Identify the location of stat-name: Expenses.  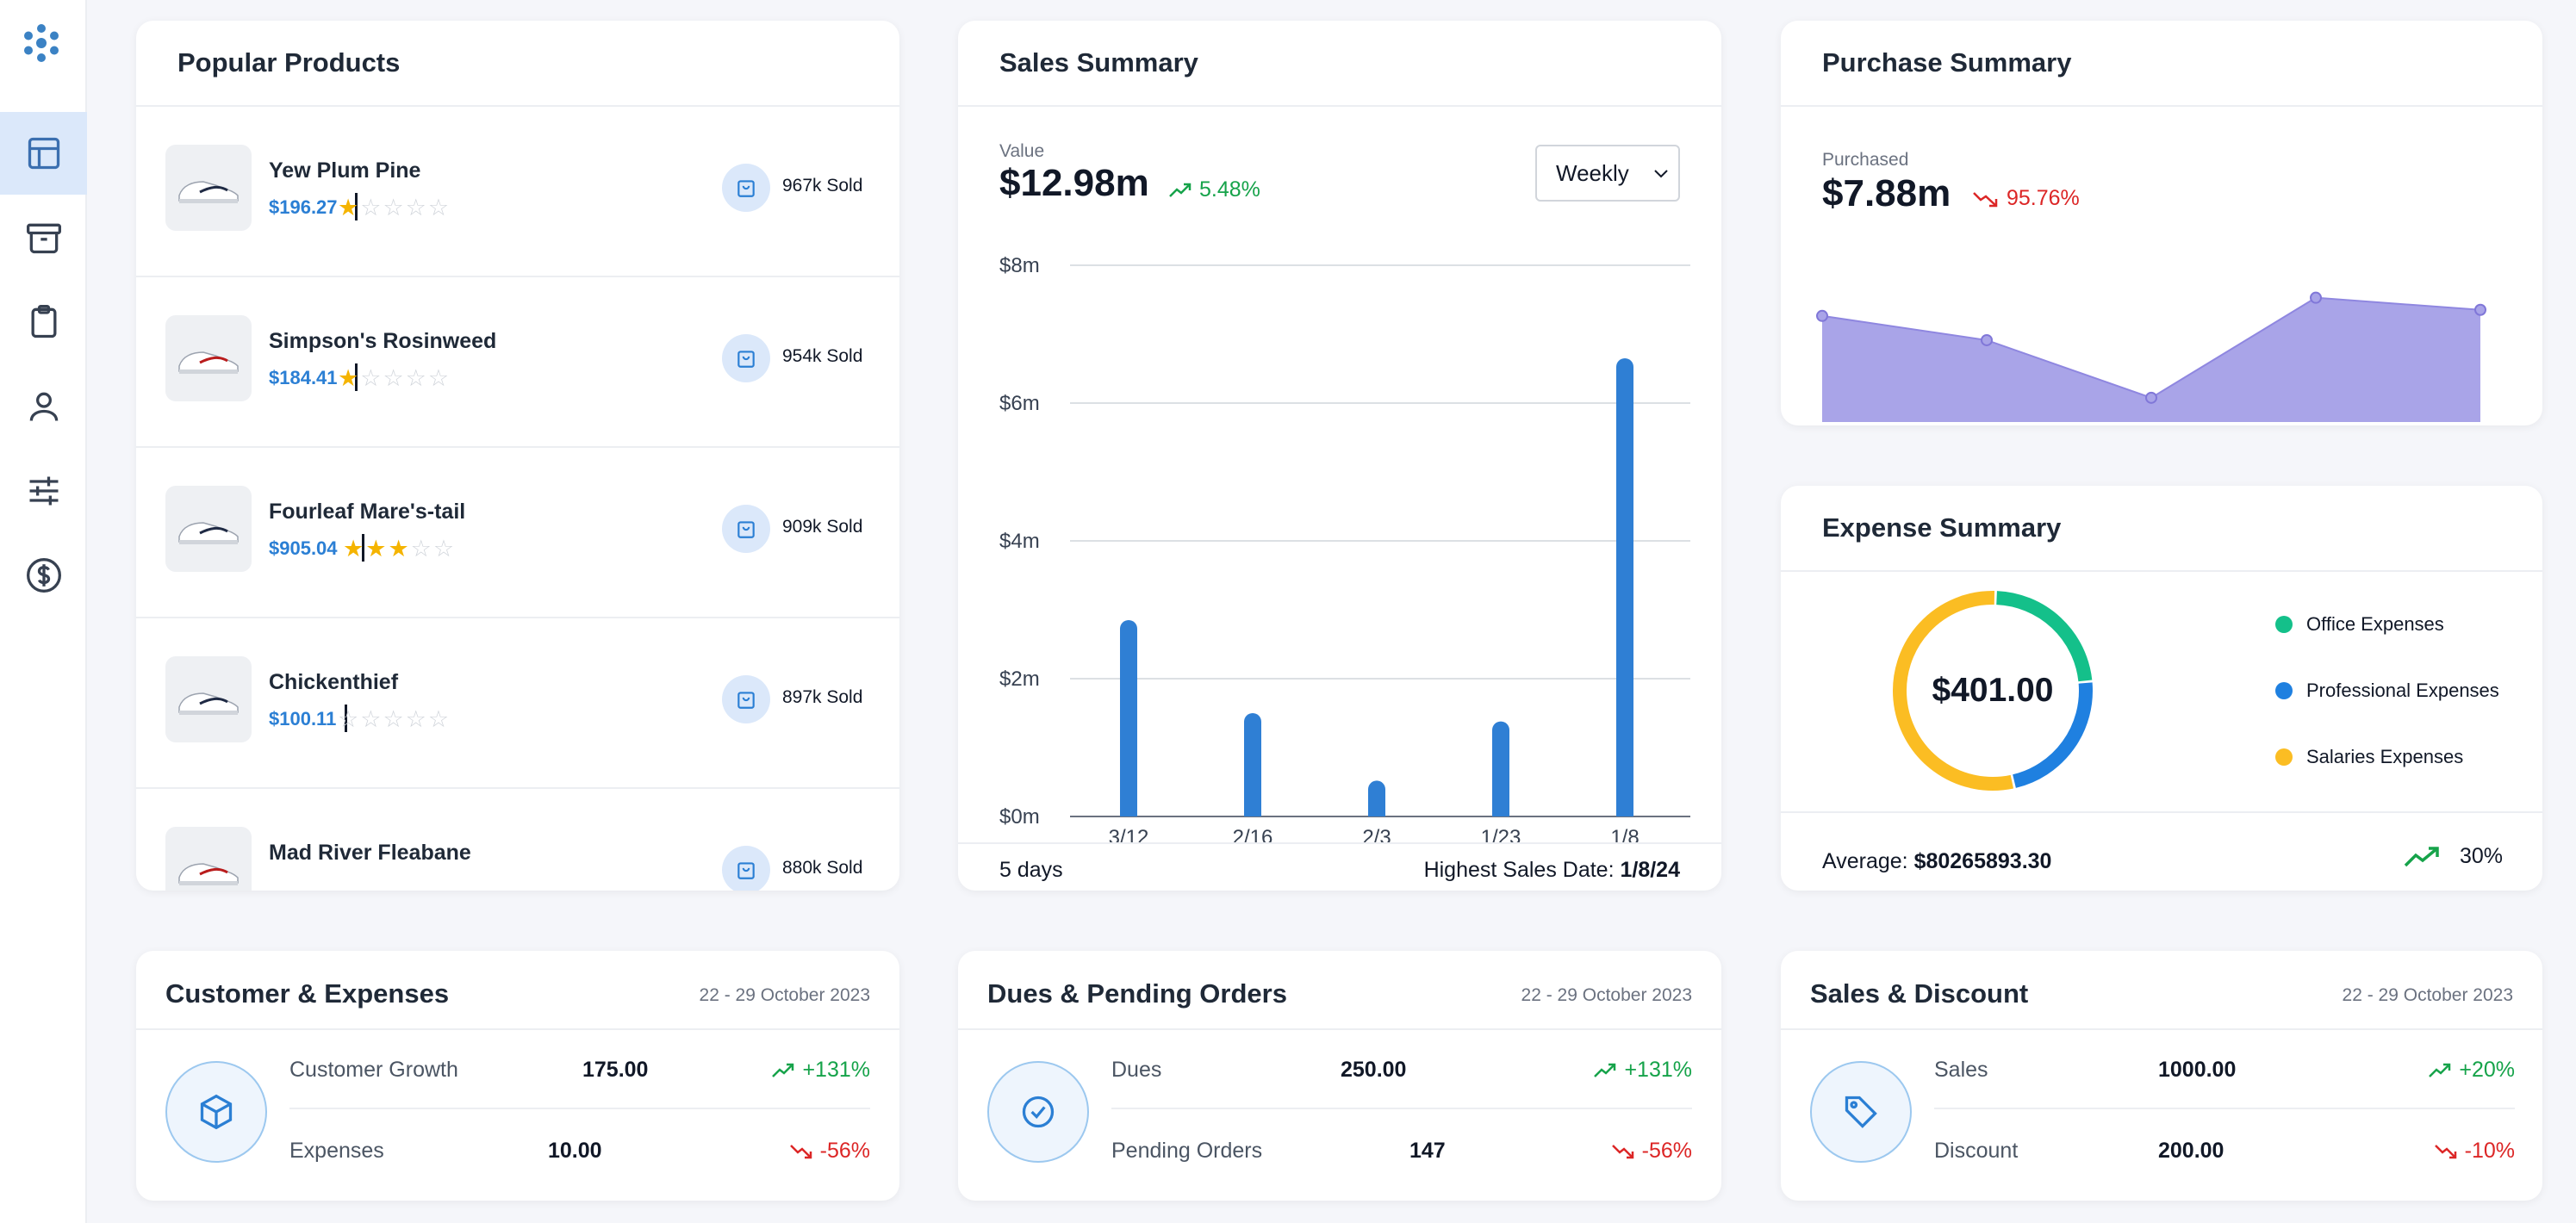
(337, 1151).